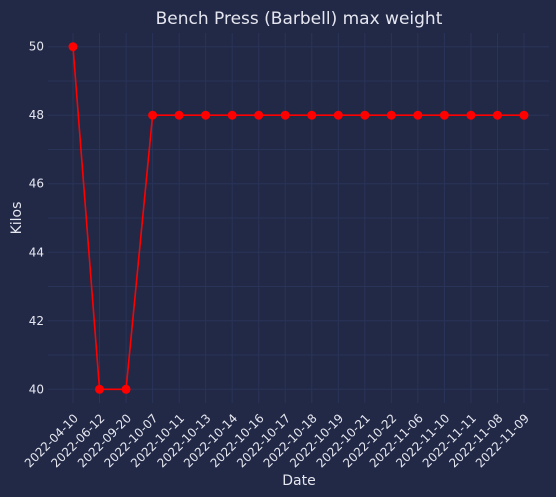  What do you see at coordinates (299, 19) in the screenshot?
I see `chart-title: Bench Press (Barbell) max weight` at bounding box center [299, 19].